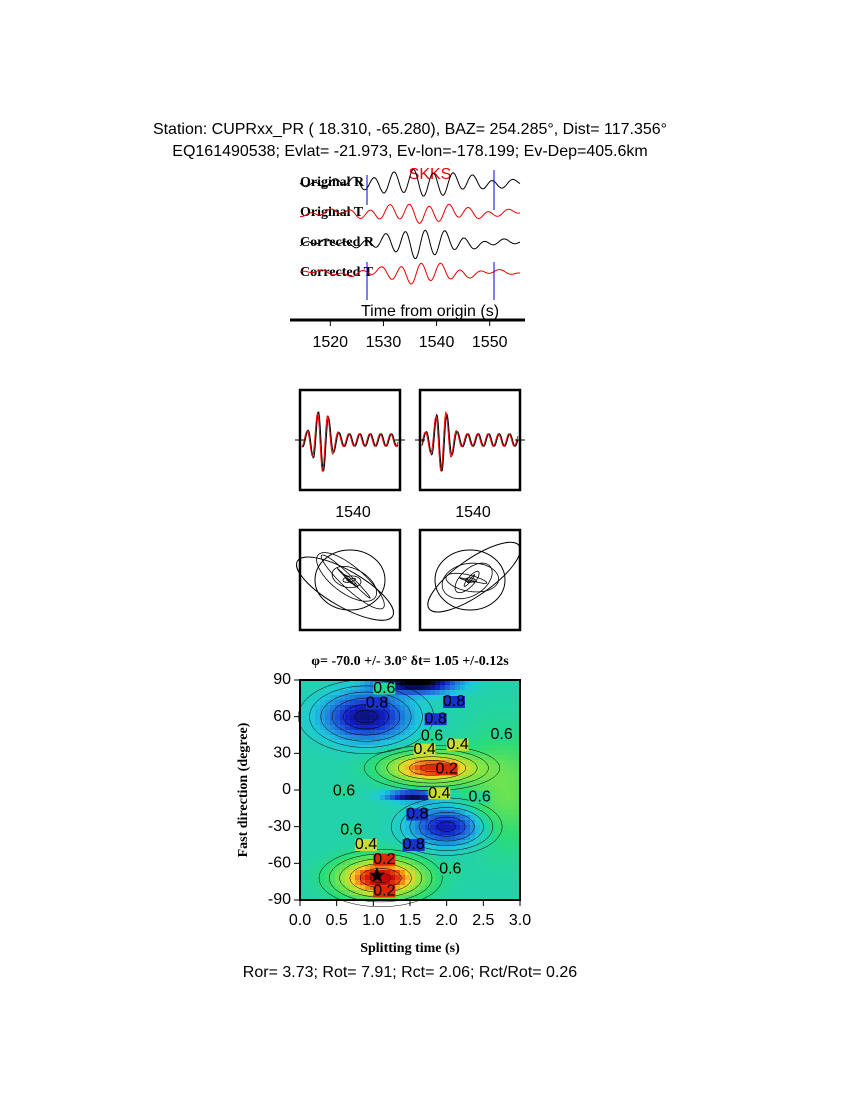  I want to click on contour-label: 0.4, so click(458, 744).